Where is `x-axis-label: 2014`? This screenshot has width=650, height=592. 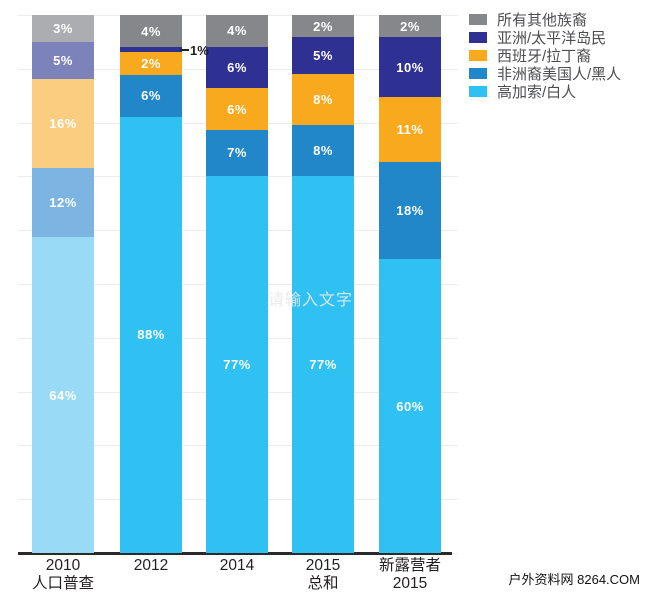
x-axis-label: 2014 is located at coordinates (237, 566).